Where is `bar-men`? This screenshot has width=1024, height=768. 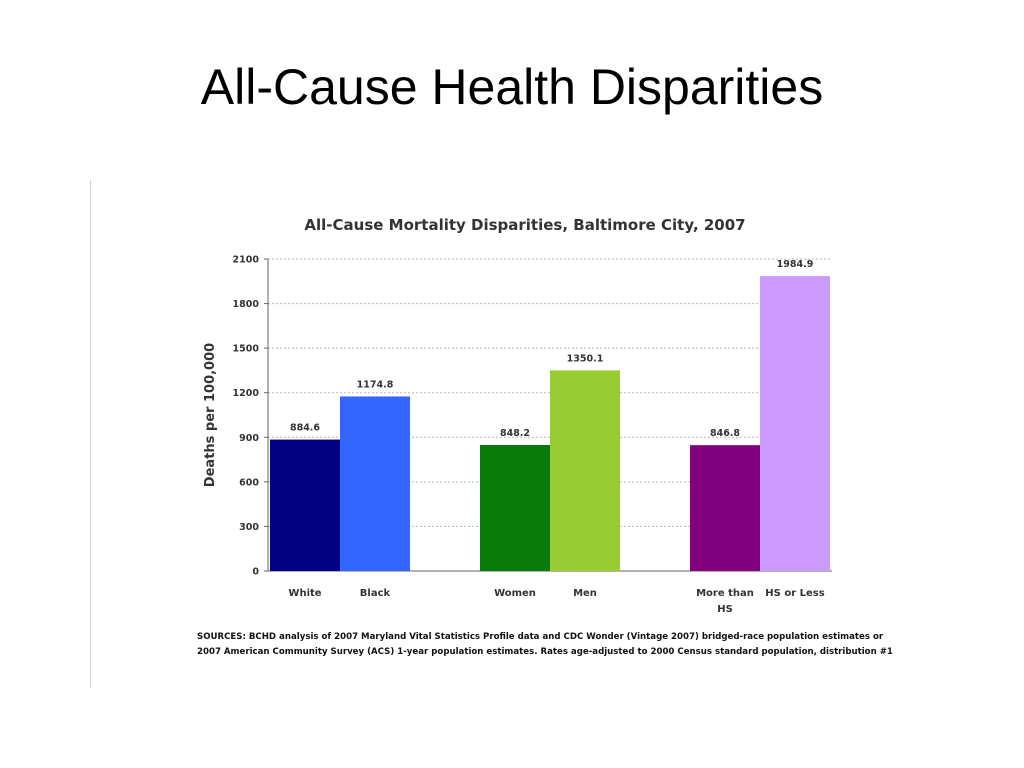
bar-men is located at coordinates (585, 470).